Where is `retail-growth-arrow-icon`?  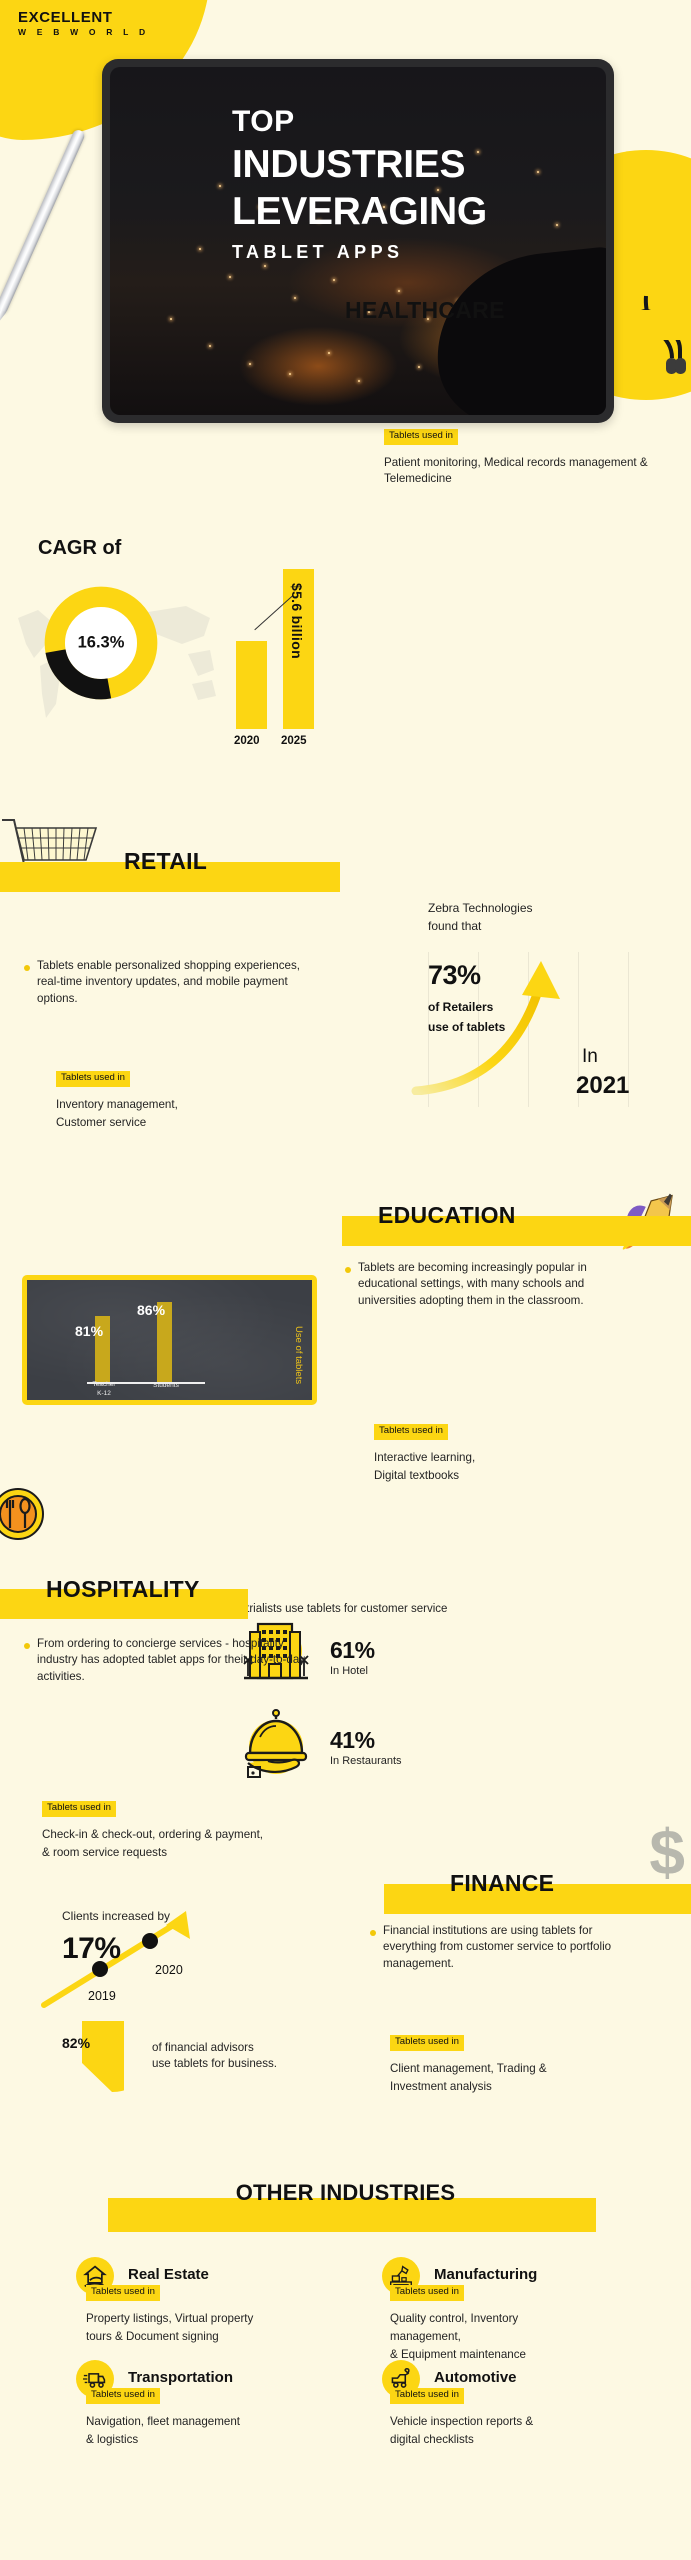
retail-growth-arrow-icon is located at coordinates (485, 1028).